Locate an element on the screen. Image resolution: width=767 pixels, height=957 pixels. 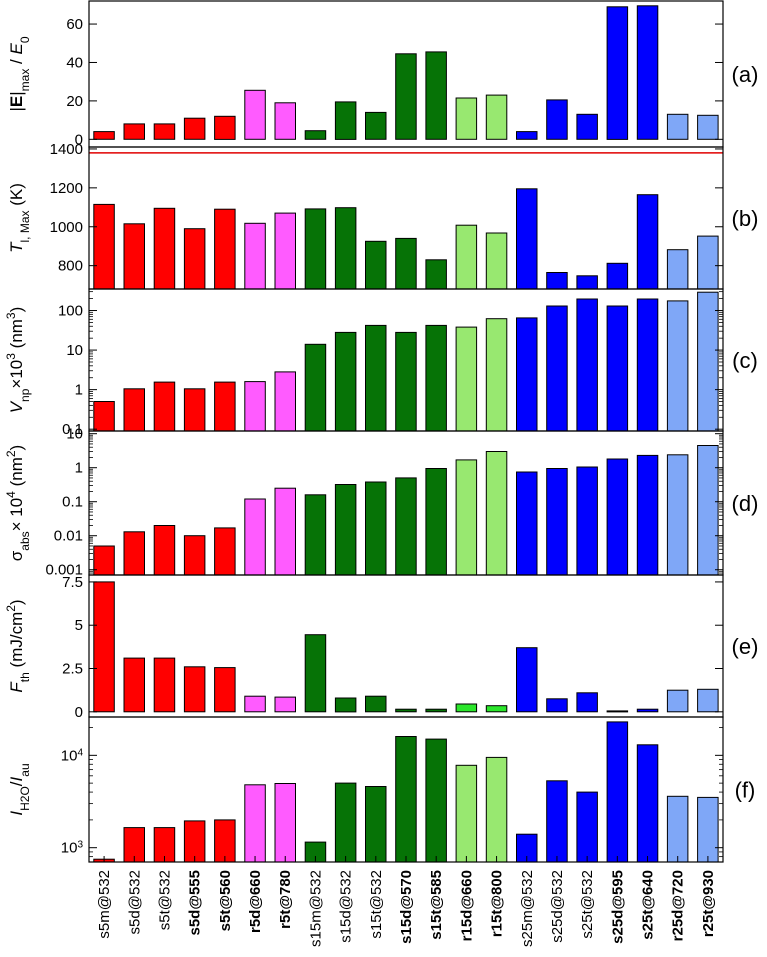
y-tick-label: 7.5 is located at coordinates (72, 582).